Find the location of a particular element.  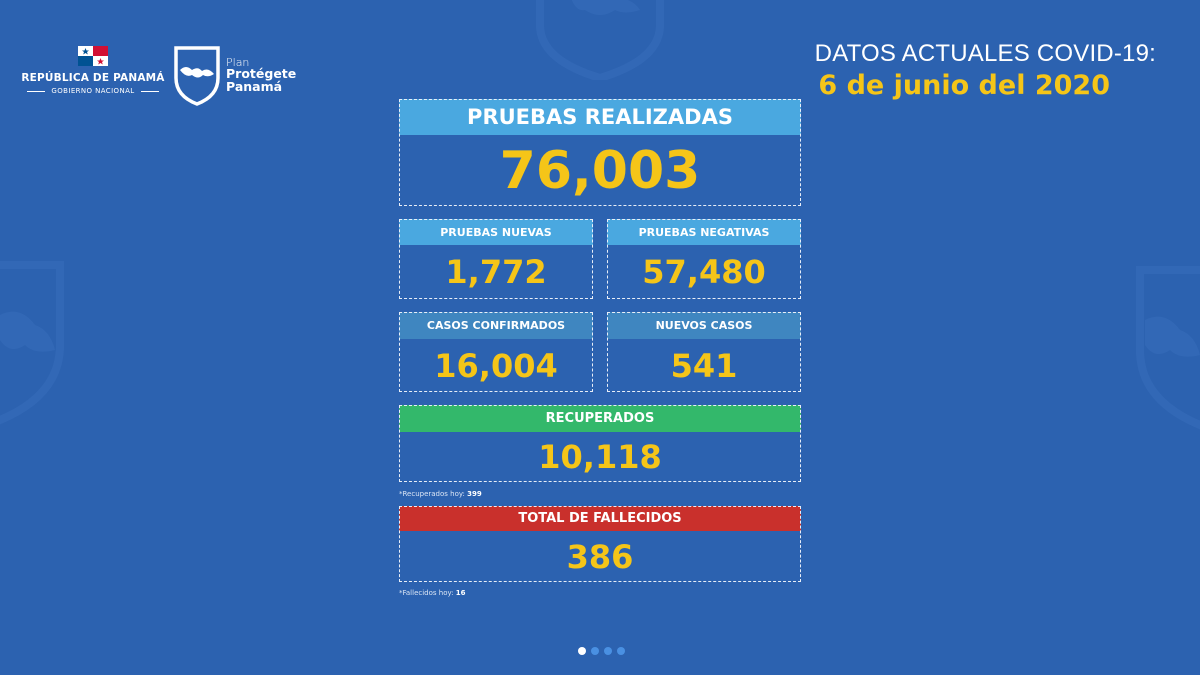

fallecidos-value: 386 is located at coordinates (600, 544).